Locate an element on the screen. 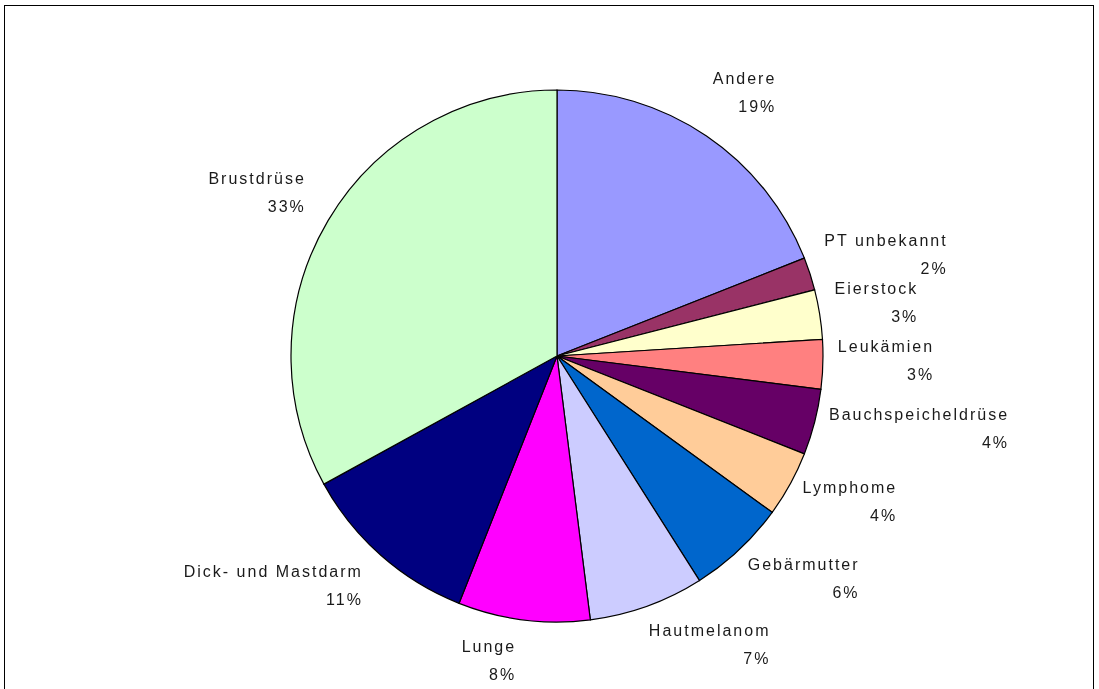 The height and width of the screenshot is (689, 1099). slice-label: Lunge is located at coordinates (489, 647).